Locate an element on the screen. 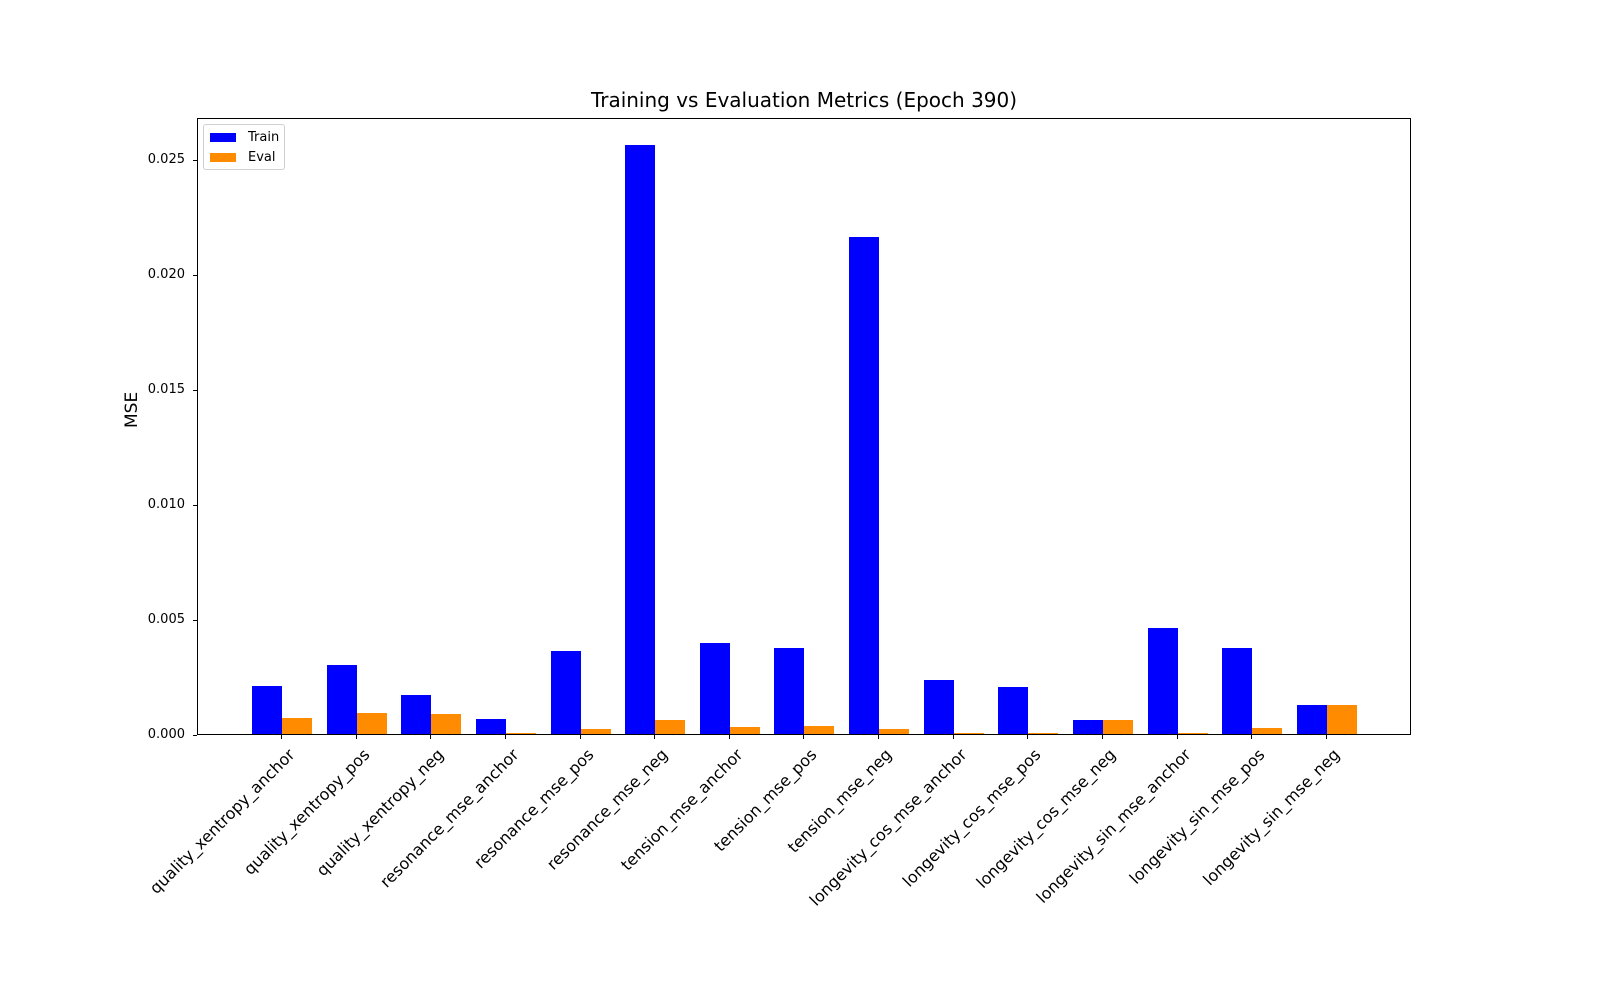 The image size is (1600, 1000). x-tick-label: quality_xentropy_pos is located at coordinates (306, 812).